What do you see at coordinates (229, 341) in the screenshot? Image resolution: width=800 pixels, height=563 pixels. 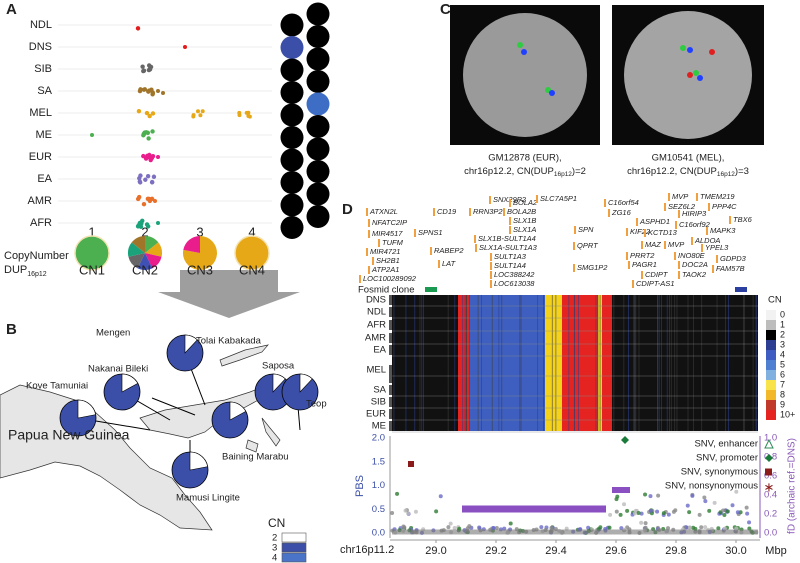 I see `place-label: Tolai Kabakada` at bounding box center [229, 341].